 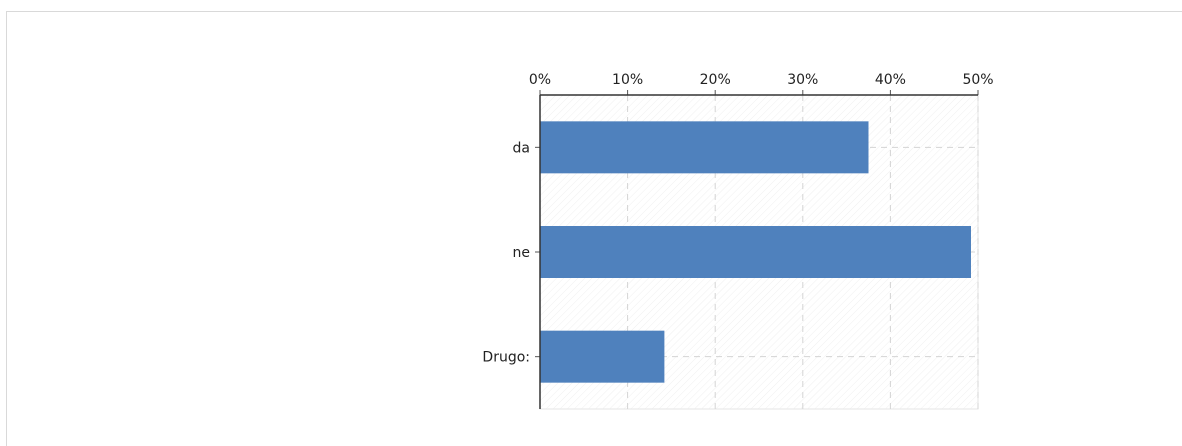 I want to click on x-tick-label: 40%, so click(x=890, y=80).